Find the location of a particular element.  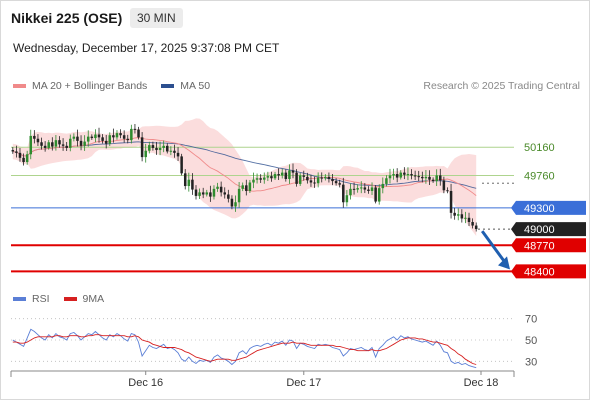

level-label-1: 49760 is located at coordinates (539, 176).